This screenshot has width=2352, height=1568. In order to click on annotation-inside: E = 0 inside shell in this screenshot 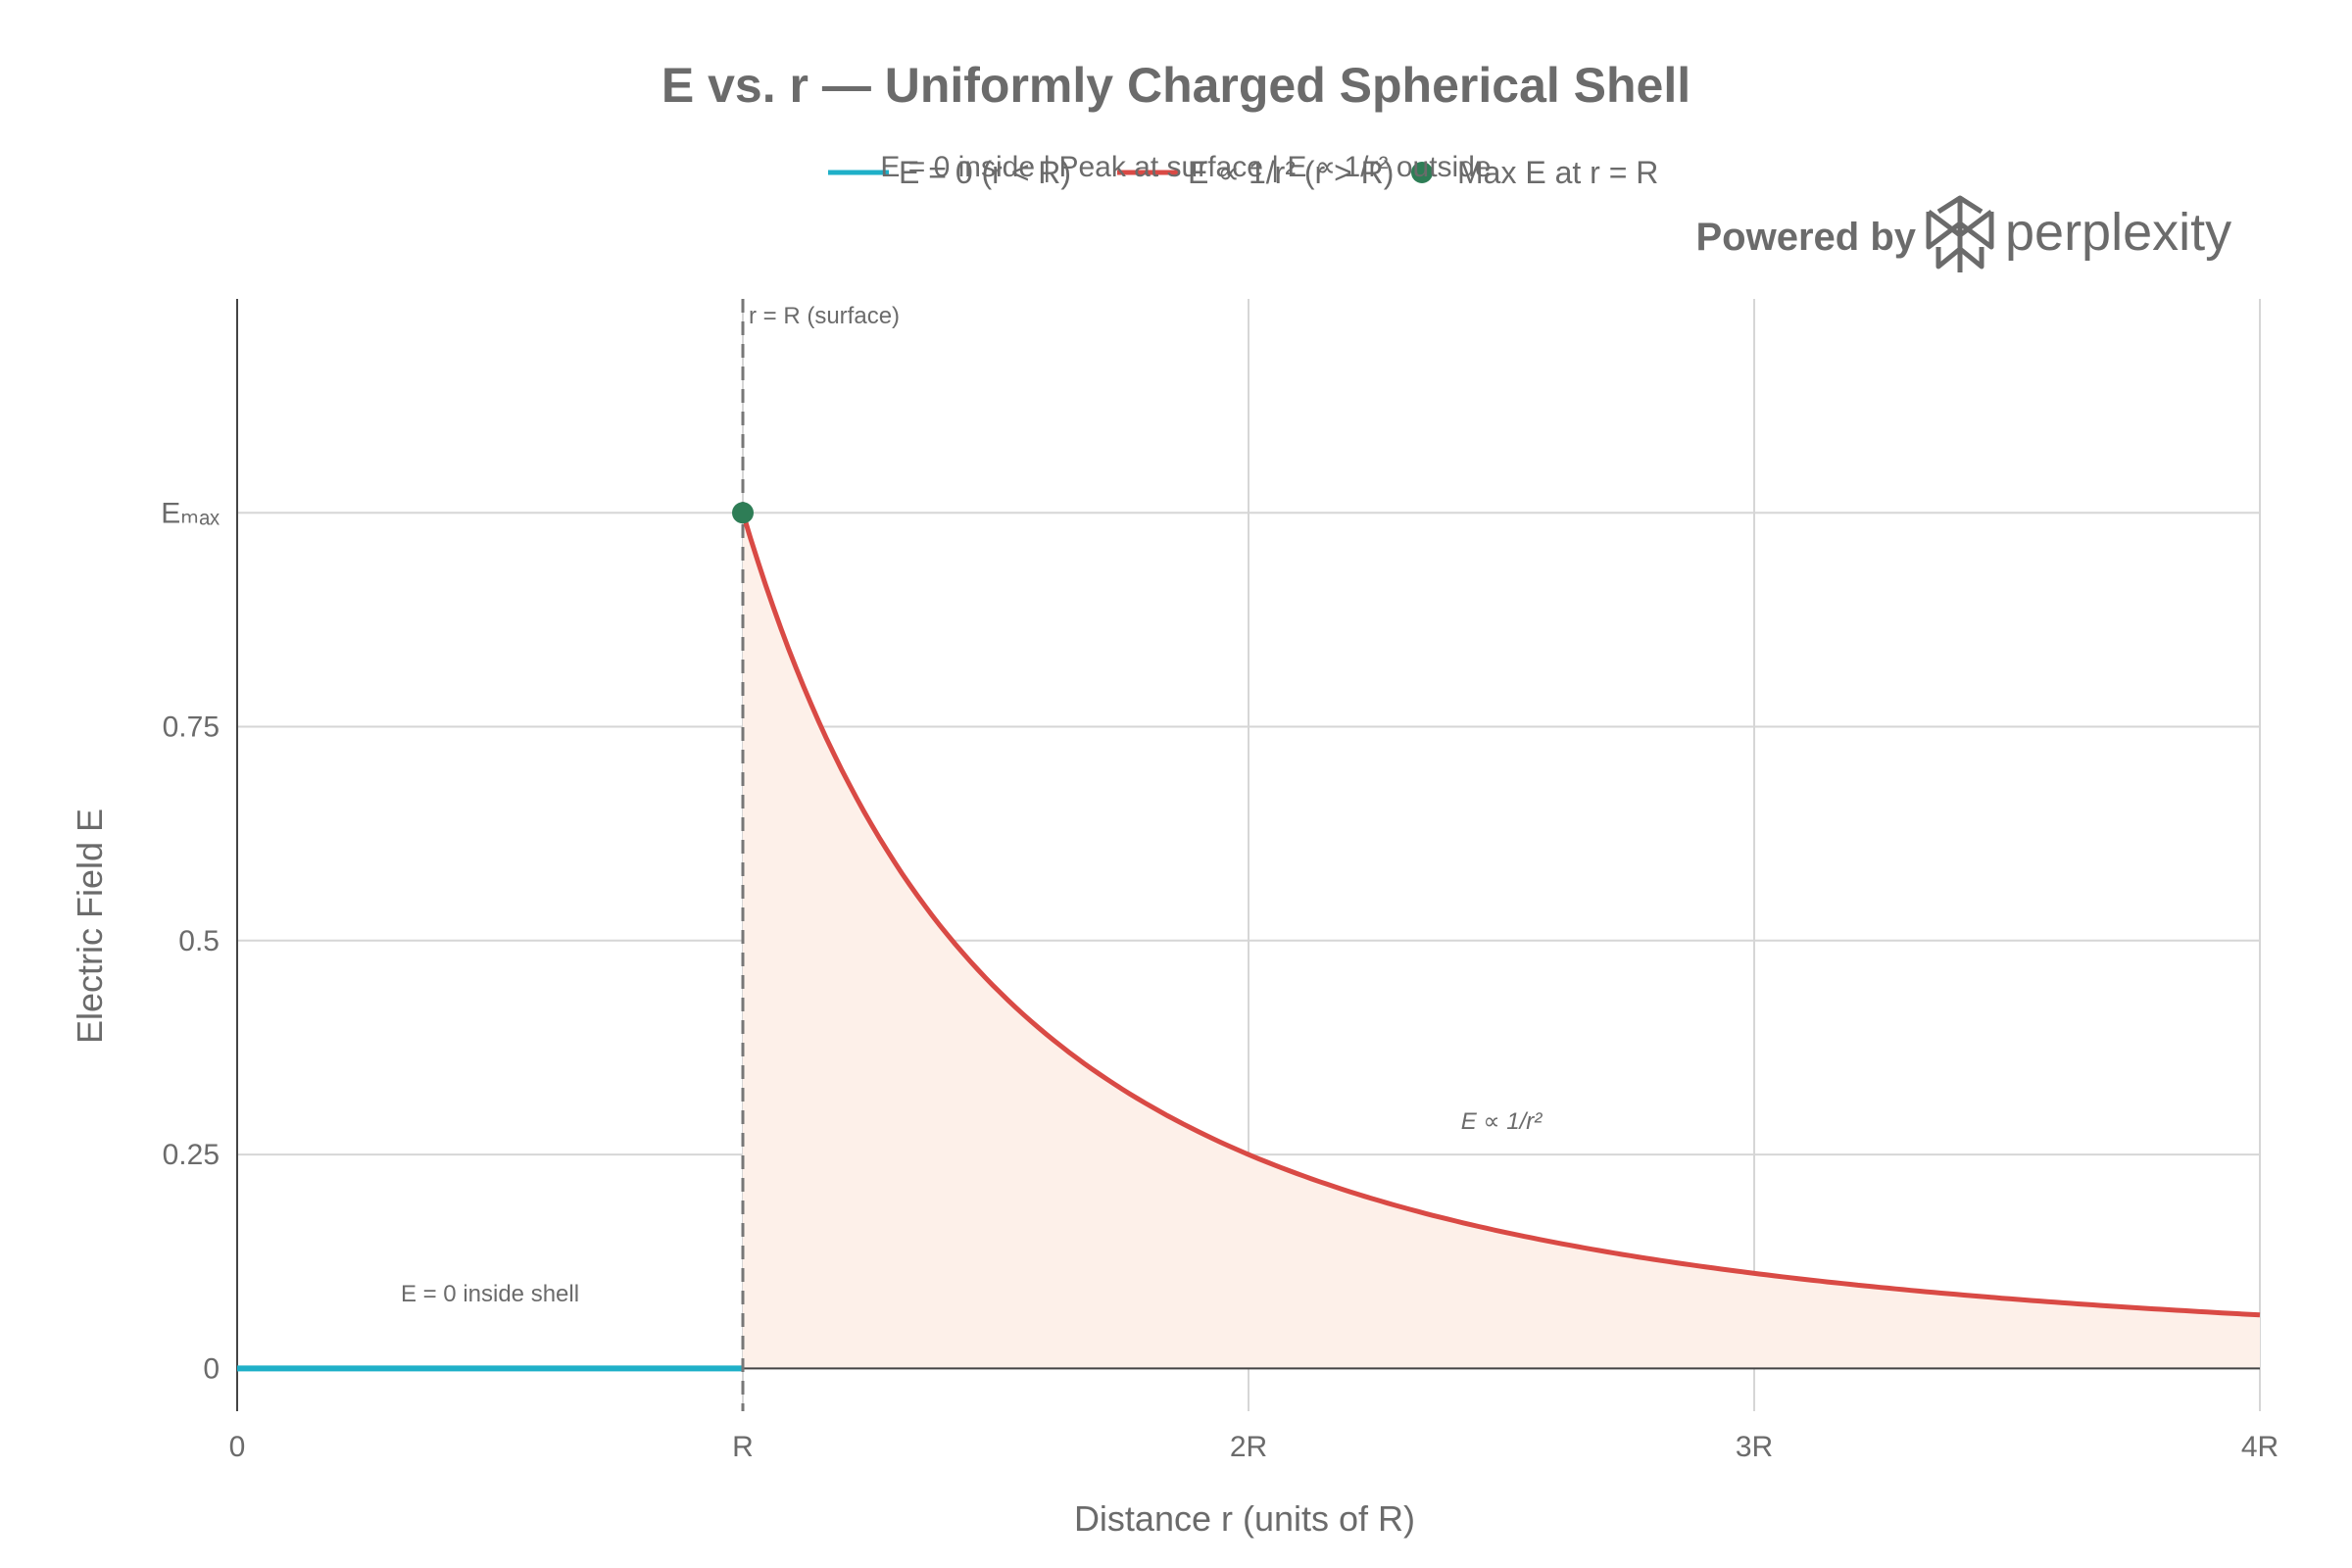, I will do `click(490, 1294)`.